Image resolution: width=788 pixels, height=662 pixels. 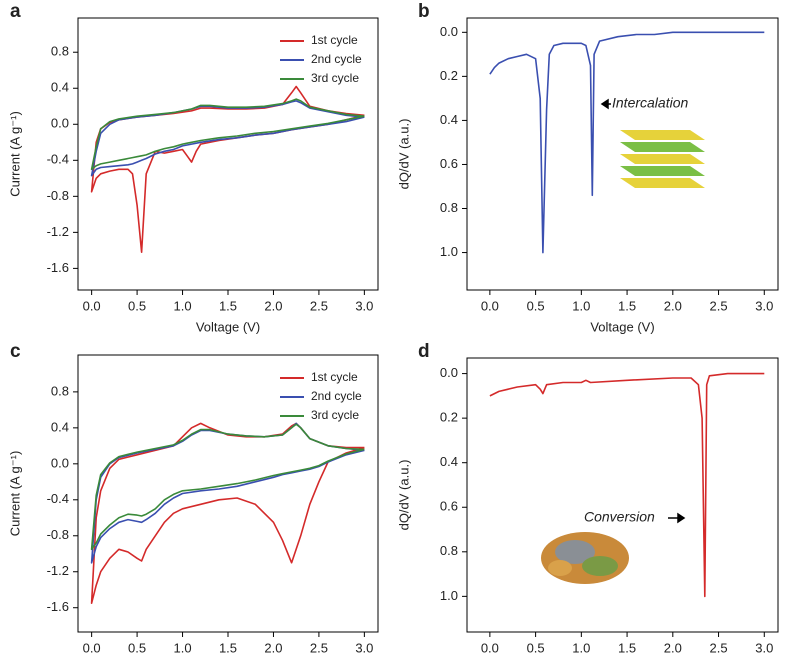 I want to click on panel-label: a, so click(x=15, y=11).